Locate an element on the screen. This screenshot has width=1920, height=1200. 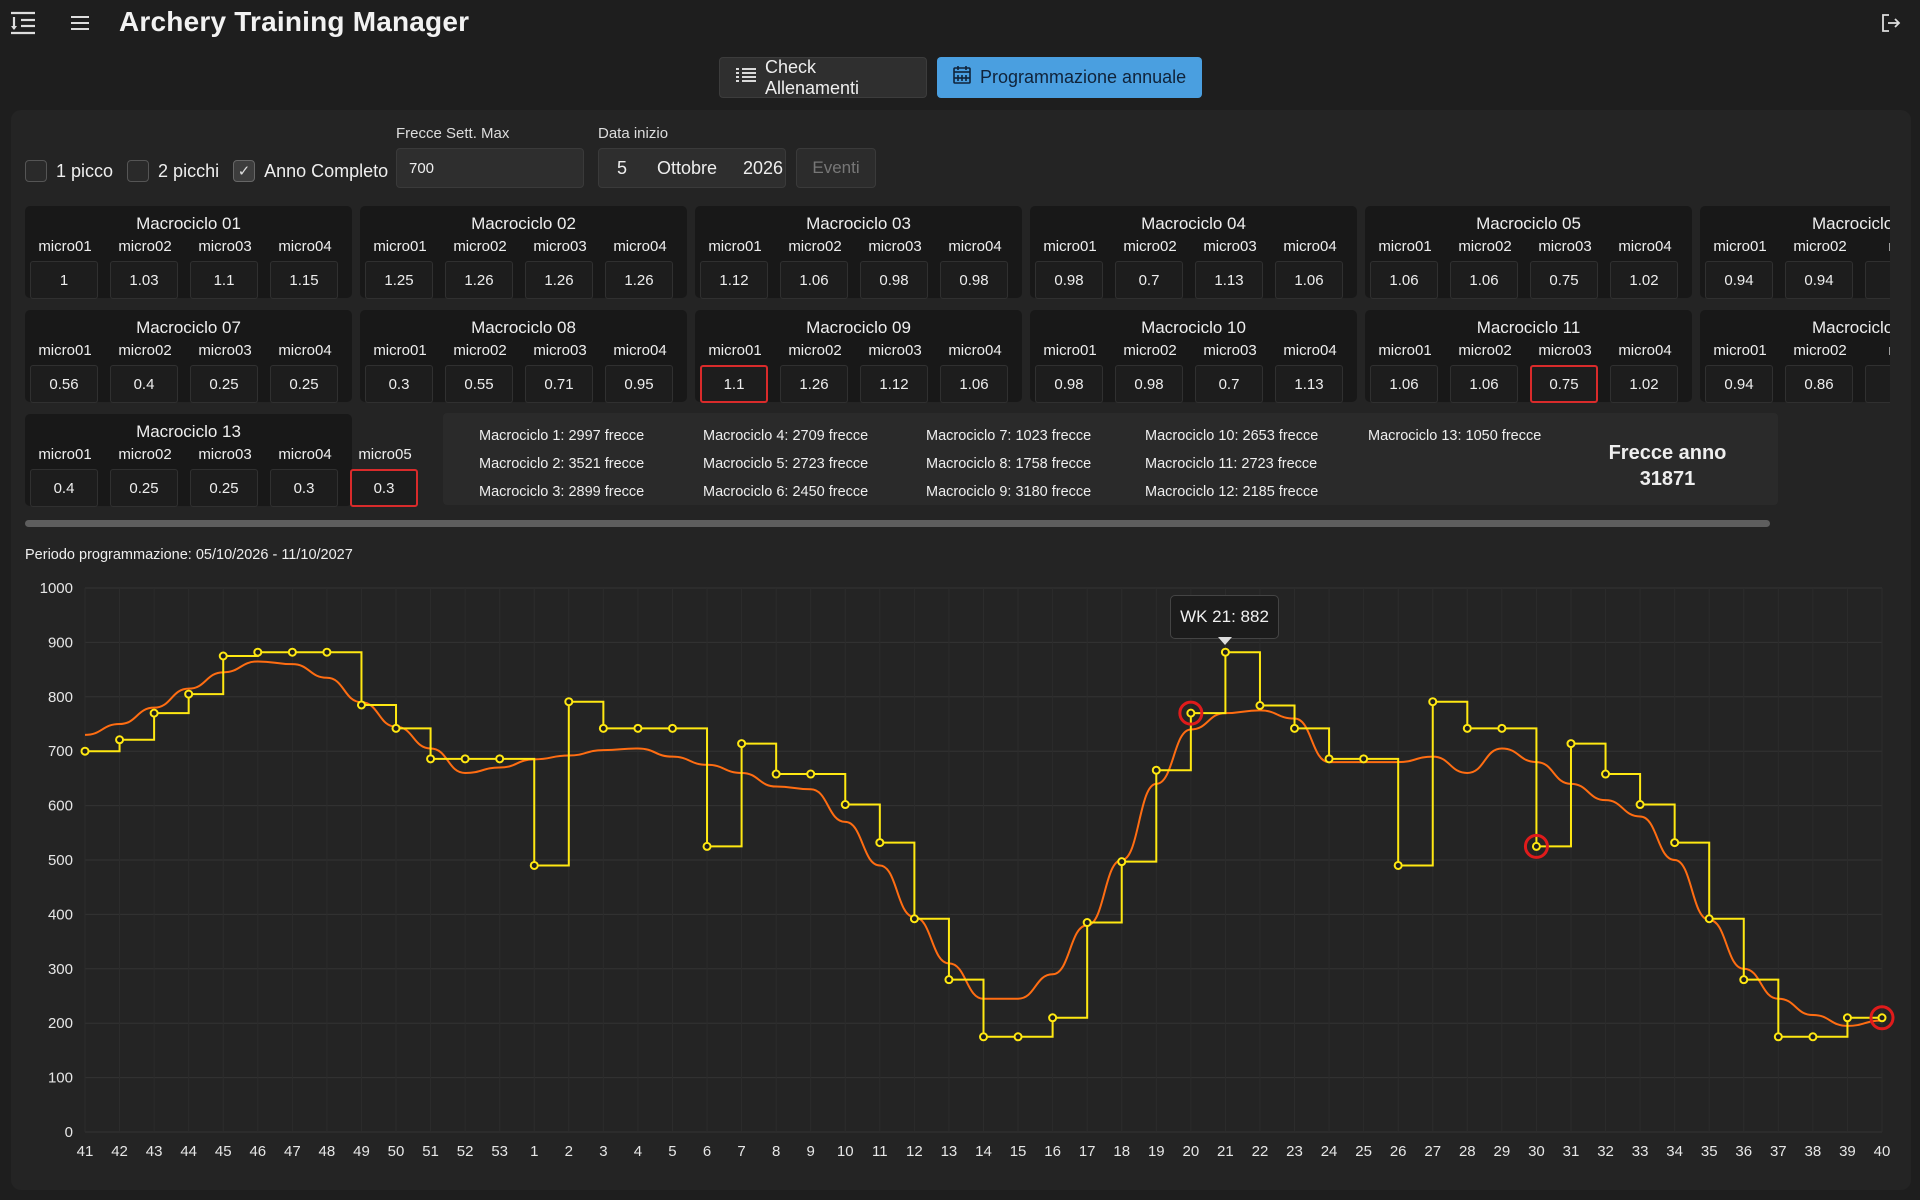
menu-icon is located at coordinates (80, 23).